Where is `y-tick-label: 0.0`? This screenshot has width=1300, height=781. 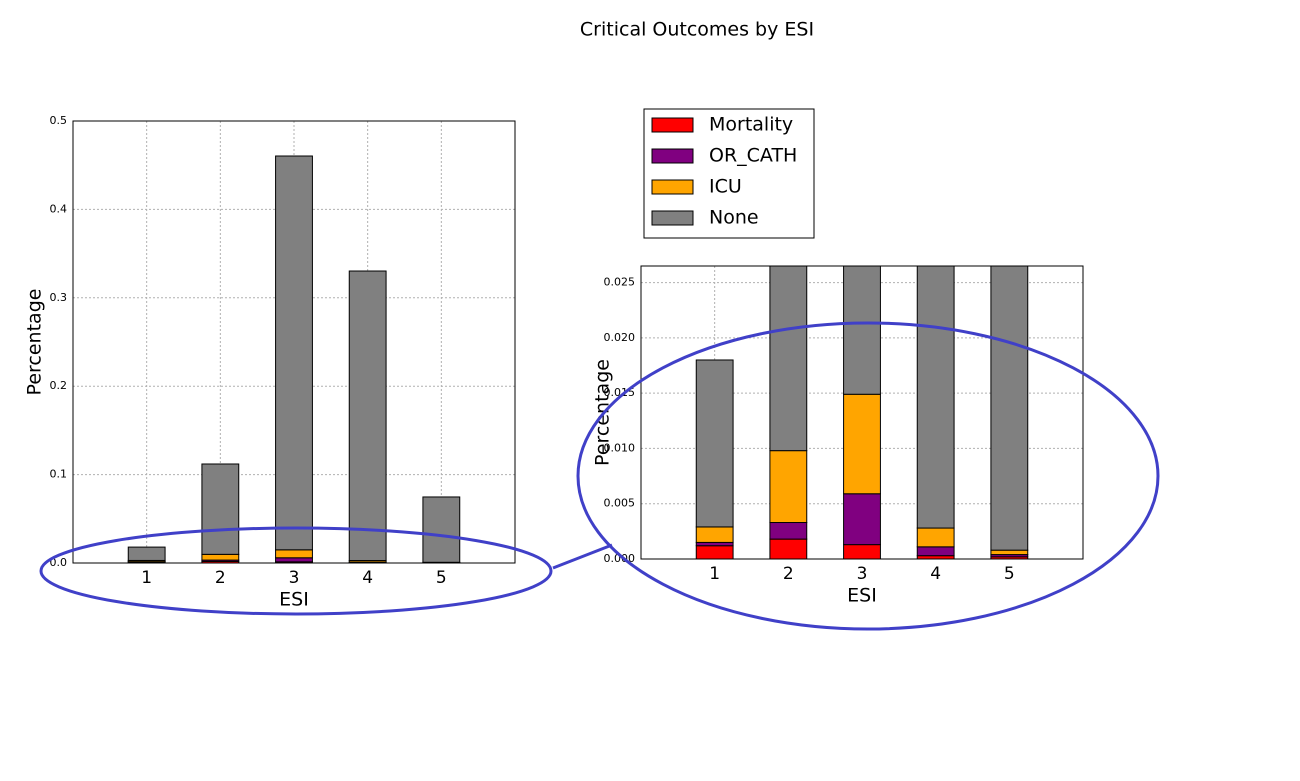
y-tick-label: 0.0 is located at coordinates (59, 562).